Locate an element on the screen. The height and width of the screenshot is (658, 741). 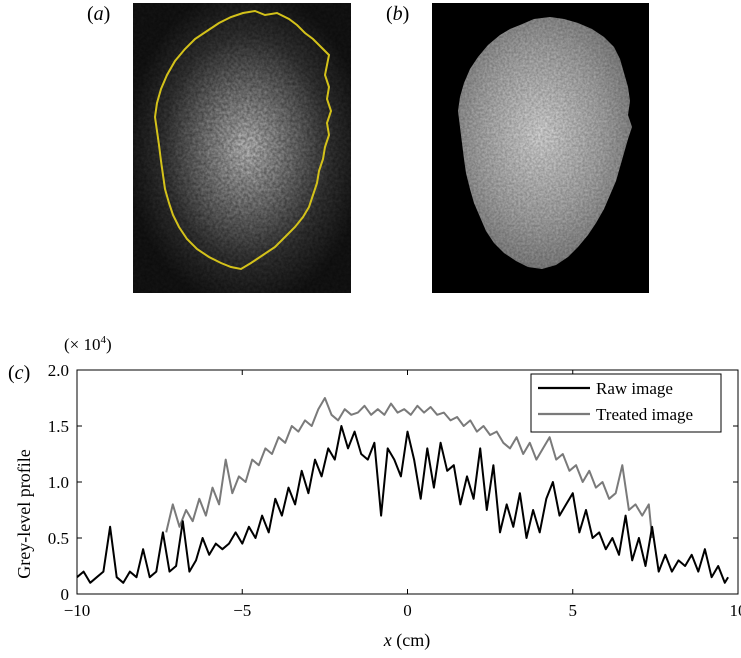
speckle-noise is located at coordinates (242, 148).